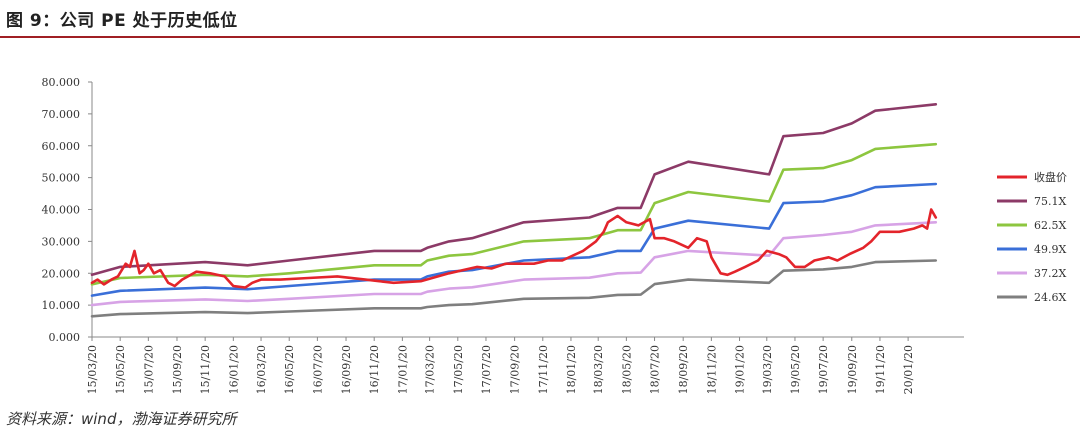 This screenshot has width=1080, height=429. I want to click on y-tick-label: 30.000, so click(61, 241).